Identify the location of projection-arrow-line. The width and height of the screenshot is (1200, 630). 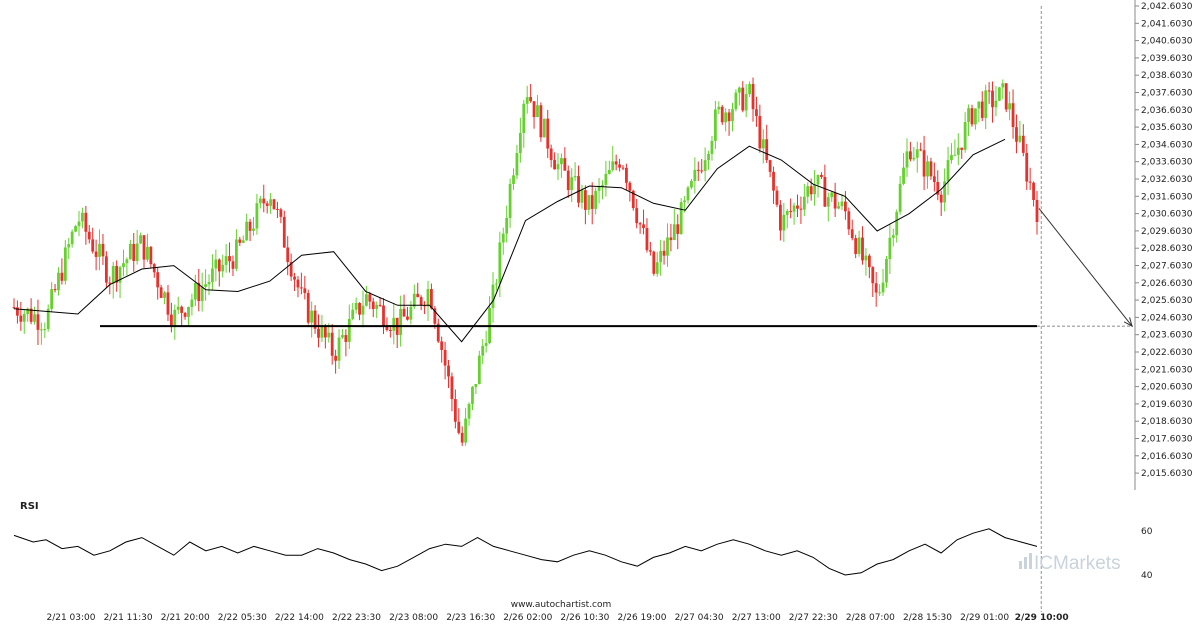
(1085, 267).